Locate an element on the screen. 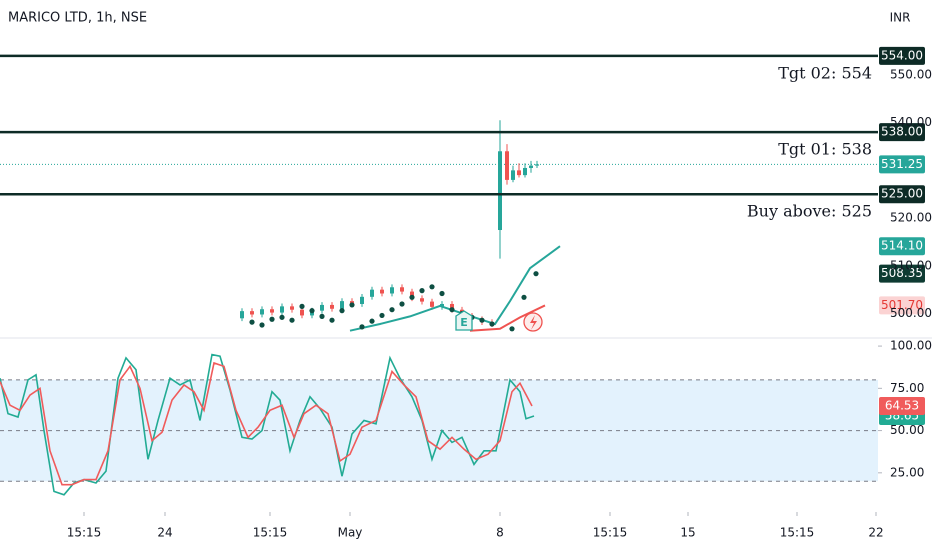 This screenshot has width=932, height=554. event-bolt is located at coordinates (533, 322).